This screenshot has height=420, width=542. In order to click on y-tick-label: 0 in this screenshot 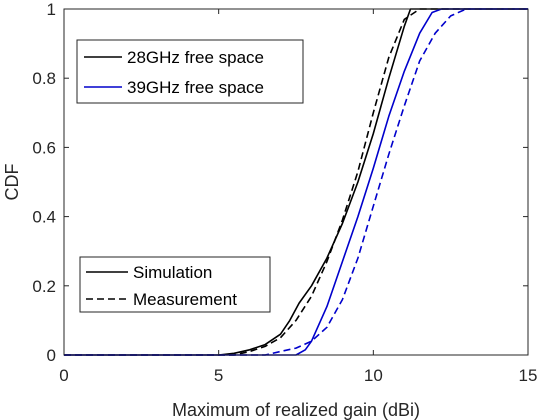, I will do `click(51, 355)`.